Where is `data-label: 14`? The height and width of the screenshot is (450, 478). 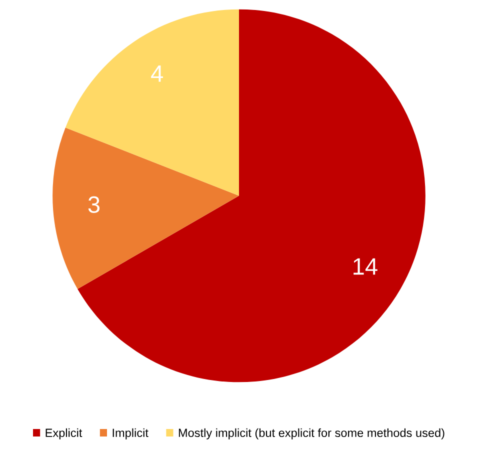
data-label: 14 is located at coordinates (366, 266).